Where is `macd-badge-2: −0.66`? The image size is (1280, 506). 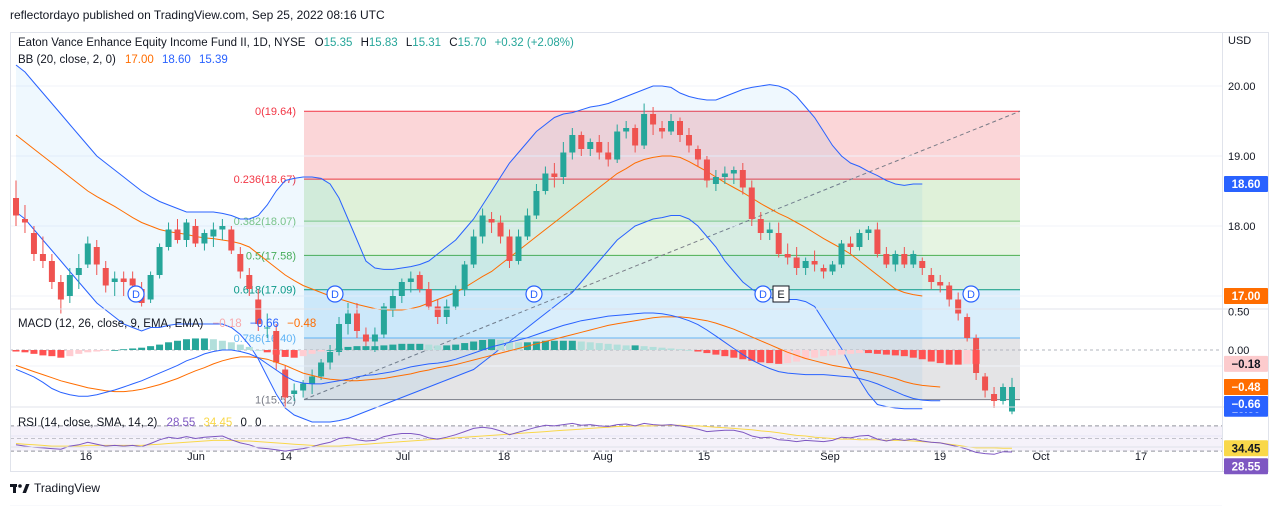
macd-badge-2: −0.66 is located at coordinates (1245, 405).